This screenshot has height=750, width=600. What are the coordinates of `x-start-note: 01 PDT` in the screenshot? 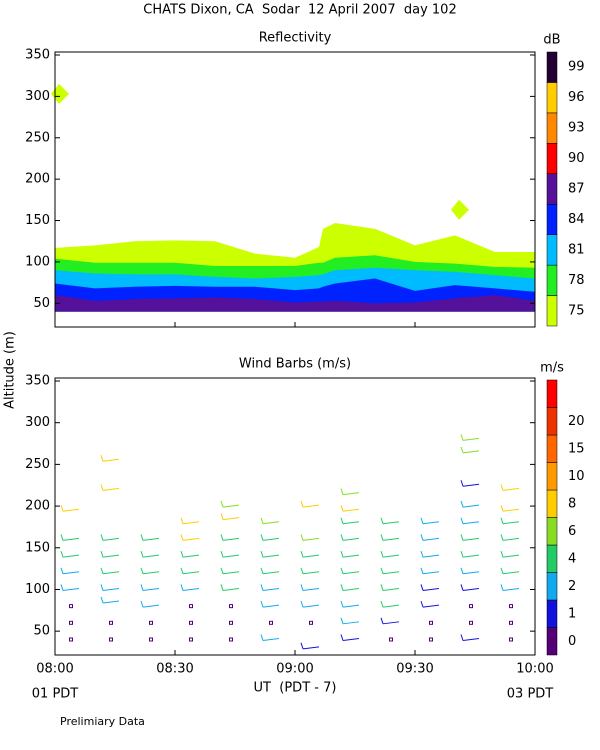 It's located at (55, 694).